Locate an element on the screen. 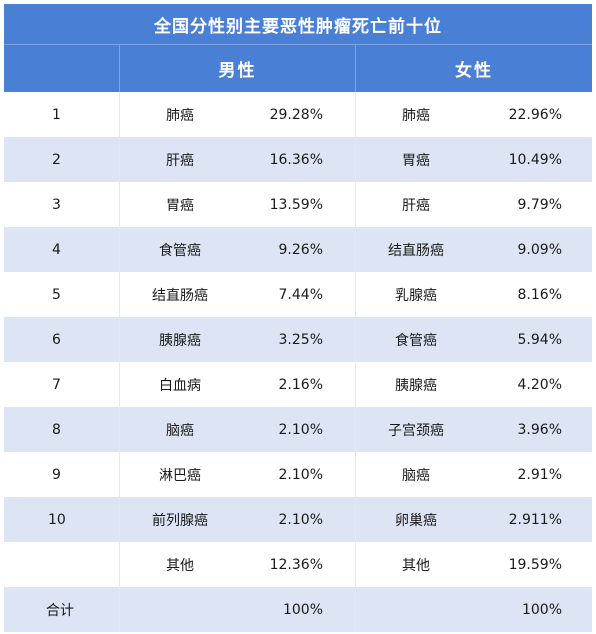 This screenshot has width=596, height=634. male-cancer-name: 食管癌 is located at coordinates (180, 250).